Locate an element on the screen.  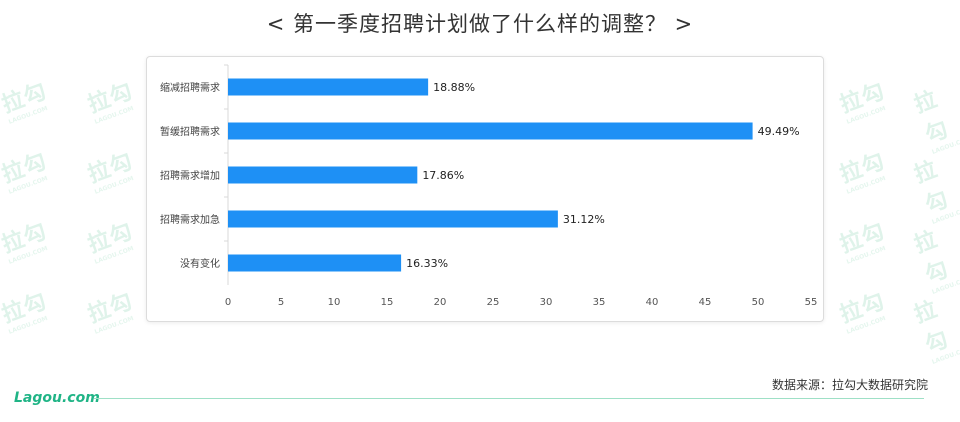
x-tick-label: 0 is located at coordinates (228, 302).